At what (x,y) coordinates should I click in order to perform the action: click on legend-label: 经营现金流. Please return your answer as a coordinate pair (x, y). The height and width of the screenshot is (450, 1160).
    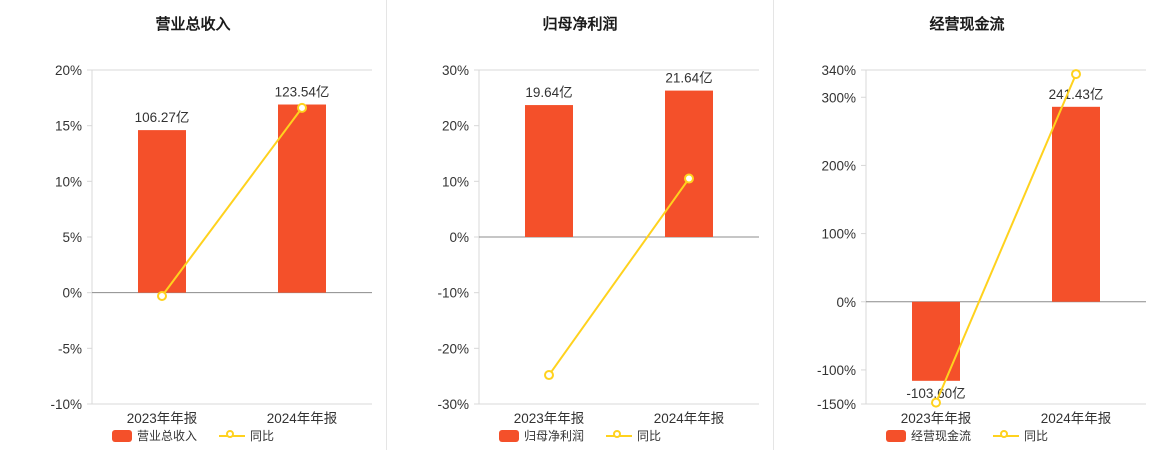
    Looking at the image, I should click on (940, 436).